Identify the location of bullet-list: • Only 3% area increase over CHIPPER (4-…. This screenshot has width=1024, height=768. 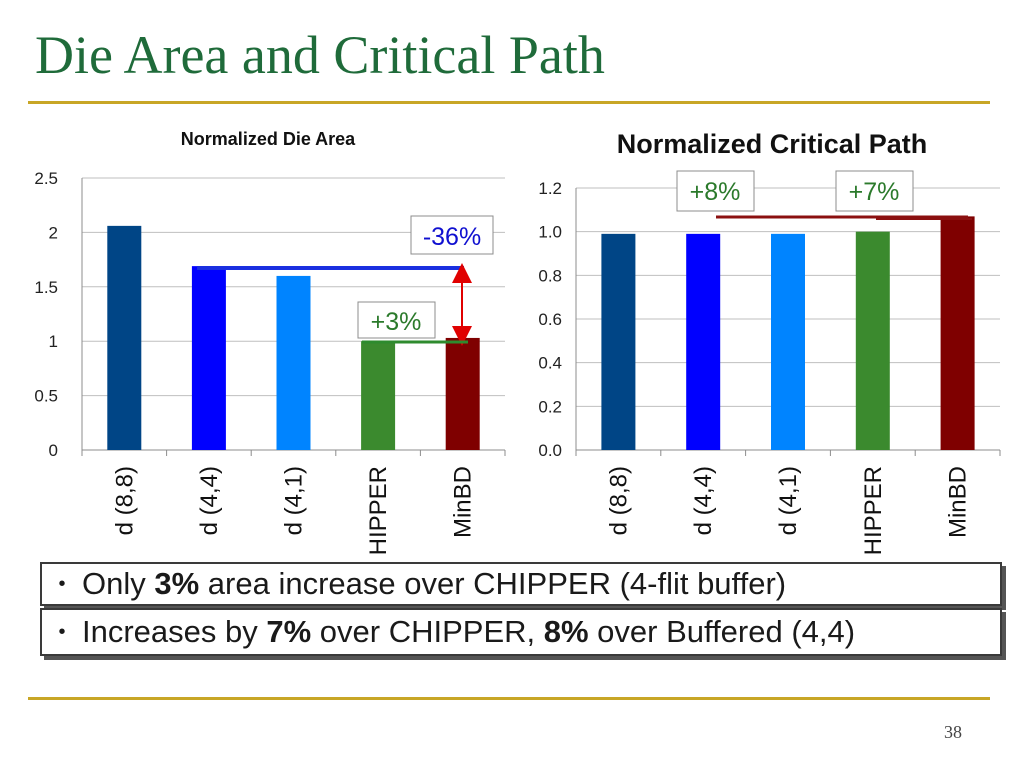
(521, 612).